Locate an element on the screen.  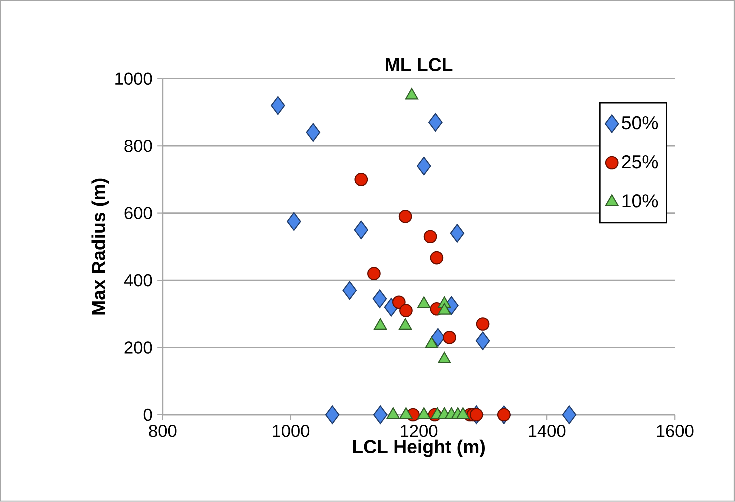
y-tick-label: 400 is located at coordinates (138, 280).